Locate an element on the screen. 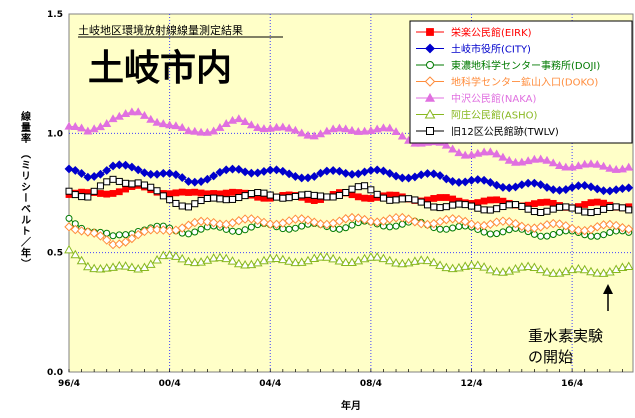  legend-label: 地科学センター鉱山入口(DOKO) is located at coordinates (524, 82).